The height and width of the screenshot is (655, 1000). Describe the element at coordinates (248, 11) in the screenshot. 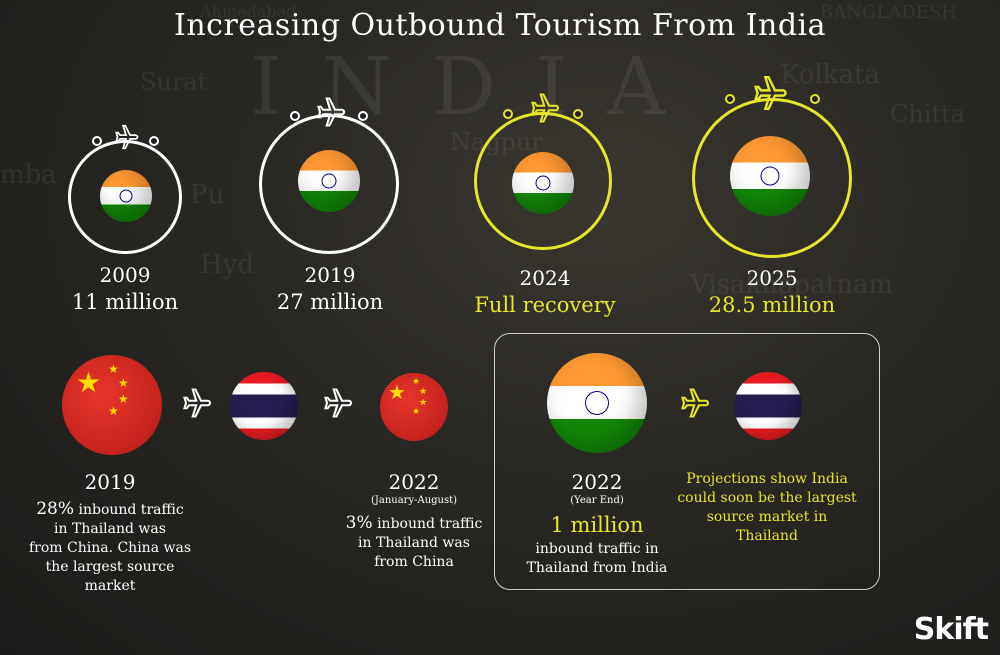

I see `map-label: Ahmedabad` at that location.